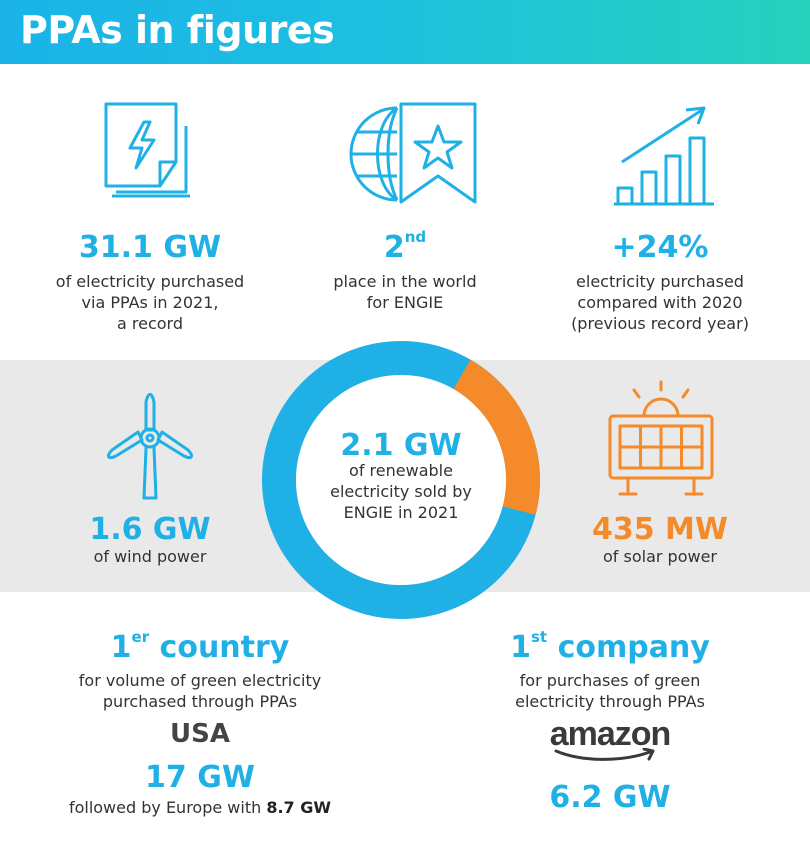  Describe the element at coordinates (660, 323) in the screenshot. I see `stat-growth-line: (previous record year)` at that location.